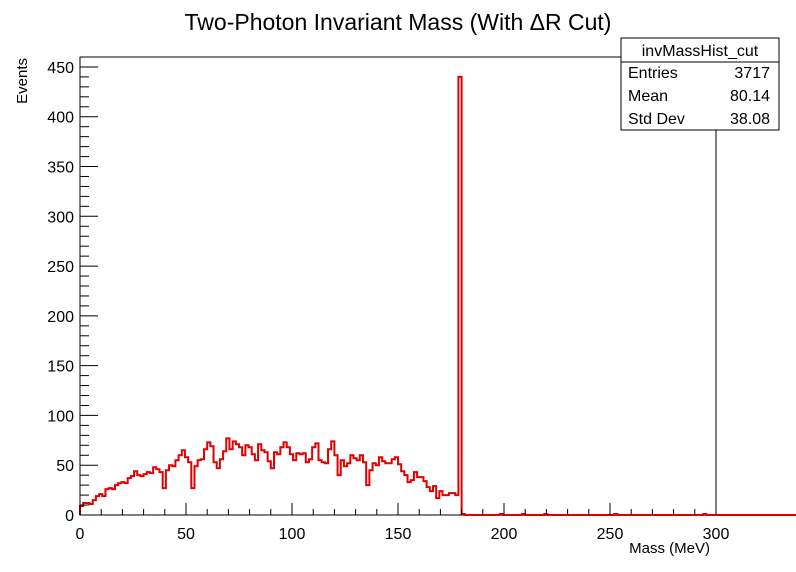  I want to click on y-tick-label: 300, so click(60, 217).